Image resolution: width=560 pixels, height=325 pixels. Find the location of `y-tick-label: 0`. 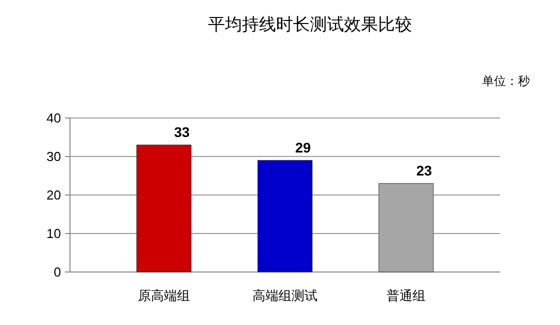

y-tick-label: 0 is located at coordinates (57, 272).